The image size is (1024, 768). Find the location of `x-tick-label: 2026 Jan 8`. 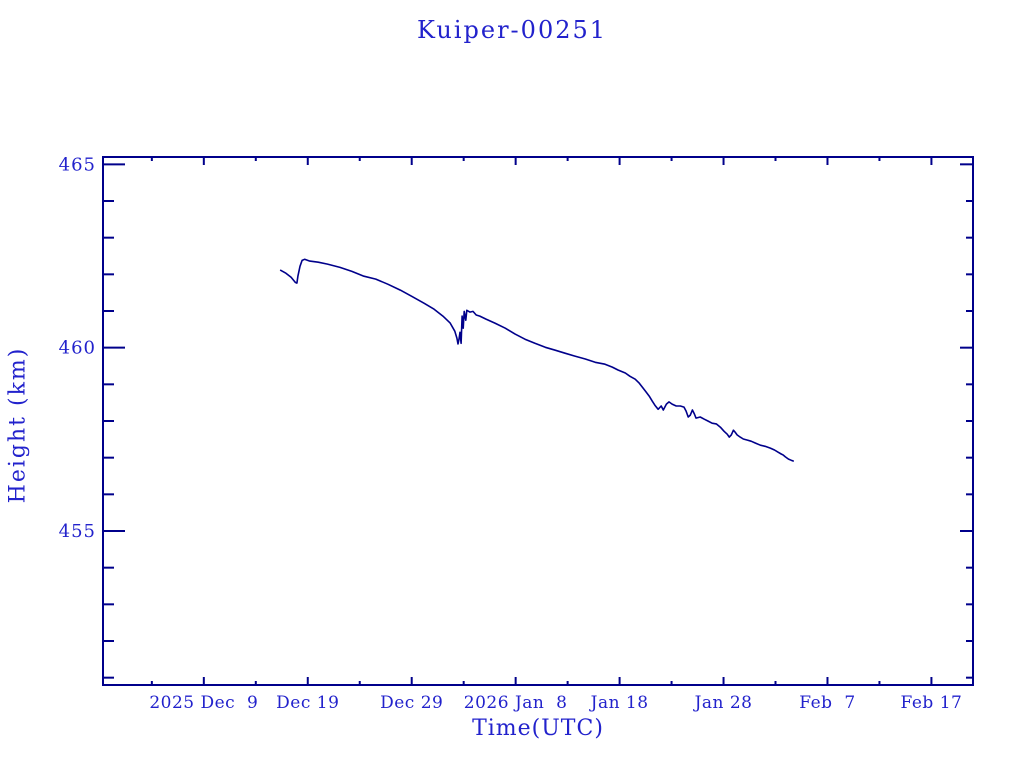

x-tick-label: 2026 Jan 8 is located at coordinates (516, 703).